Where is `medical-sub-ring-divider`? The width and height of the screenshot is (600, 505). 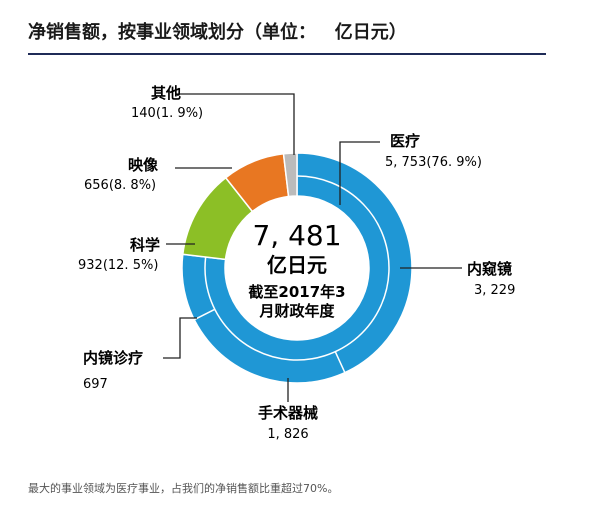 medical-sub-ring-divider is located at coordinates (297, 268).